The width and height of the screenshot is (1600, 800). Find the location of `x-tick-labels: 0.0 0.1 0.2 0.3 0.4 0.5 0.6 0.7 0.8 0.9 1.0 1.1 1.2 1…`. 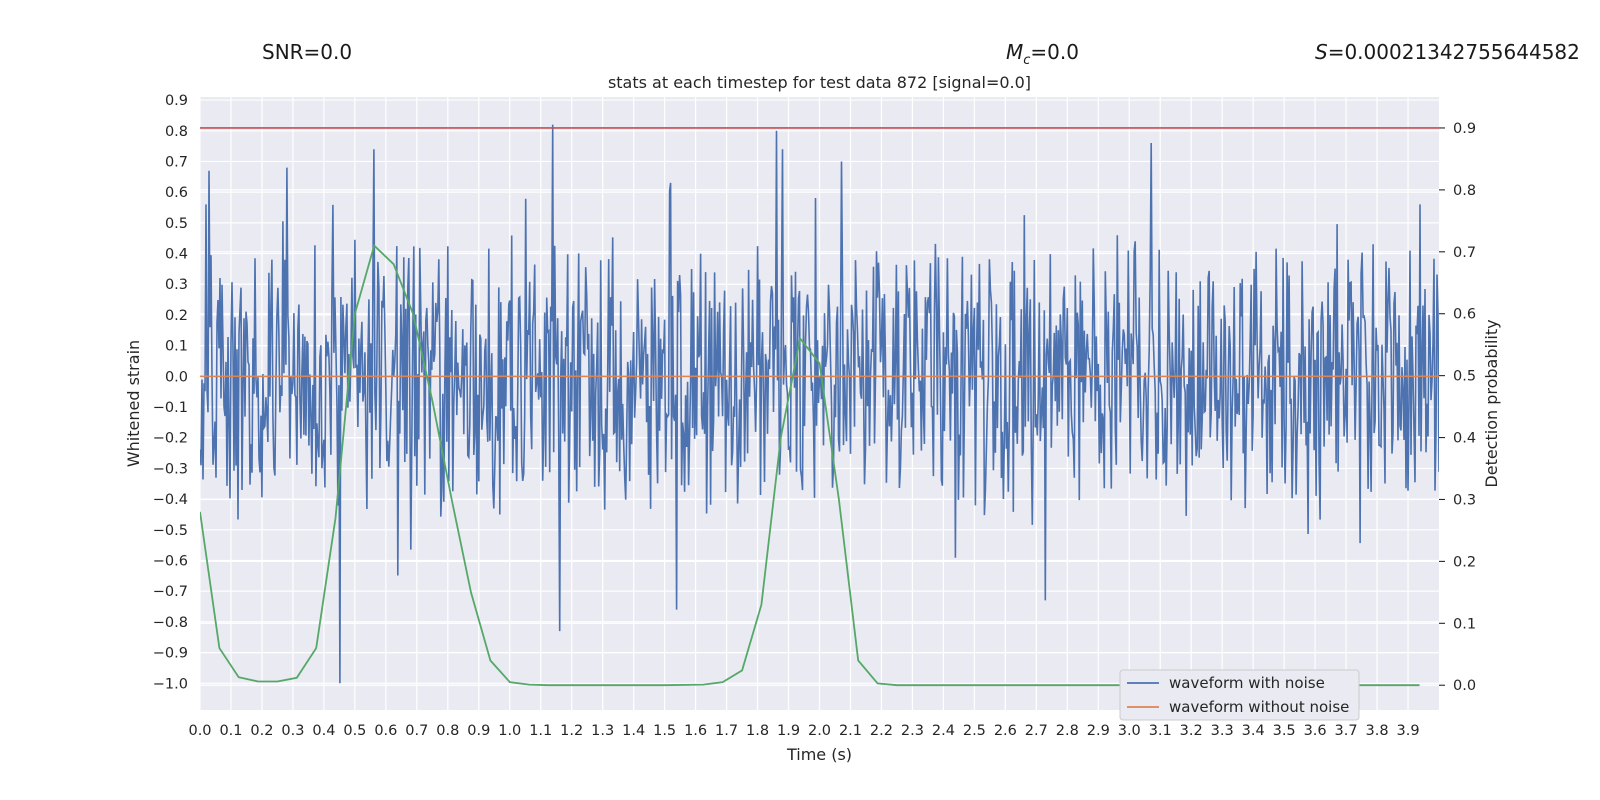

x-tick-labels: 0.0 0.1 0.2 0.3 0.4 0.5 0.6 0.7 0.8 0.9 1.0 1.1 1.2 1… is located at coordinates (803, 731).